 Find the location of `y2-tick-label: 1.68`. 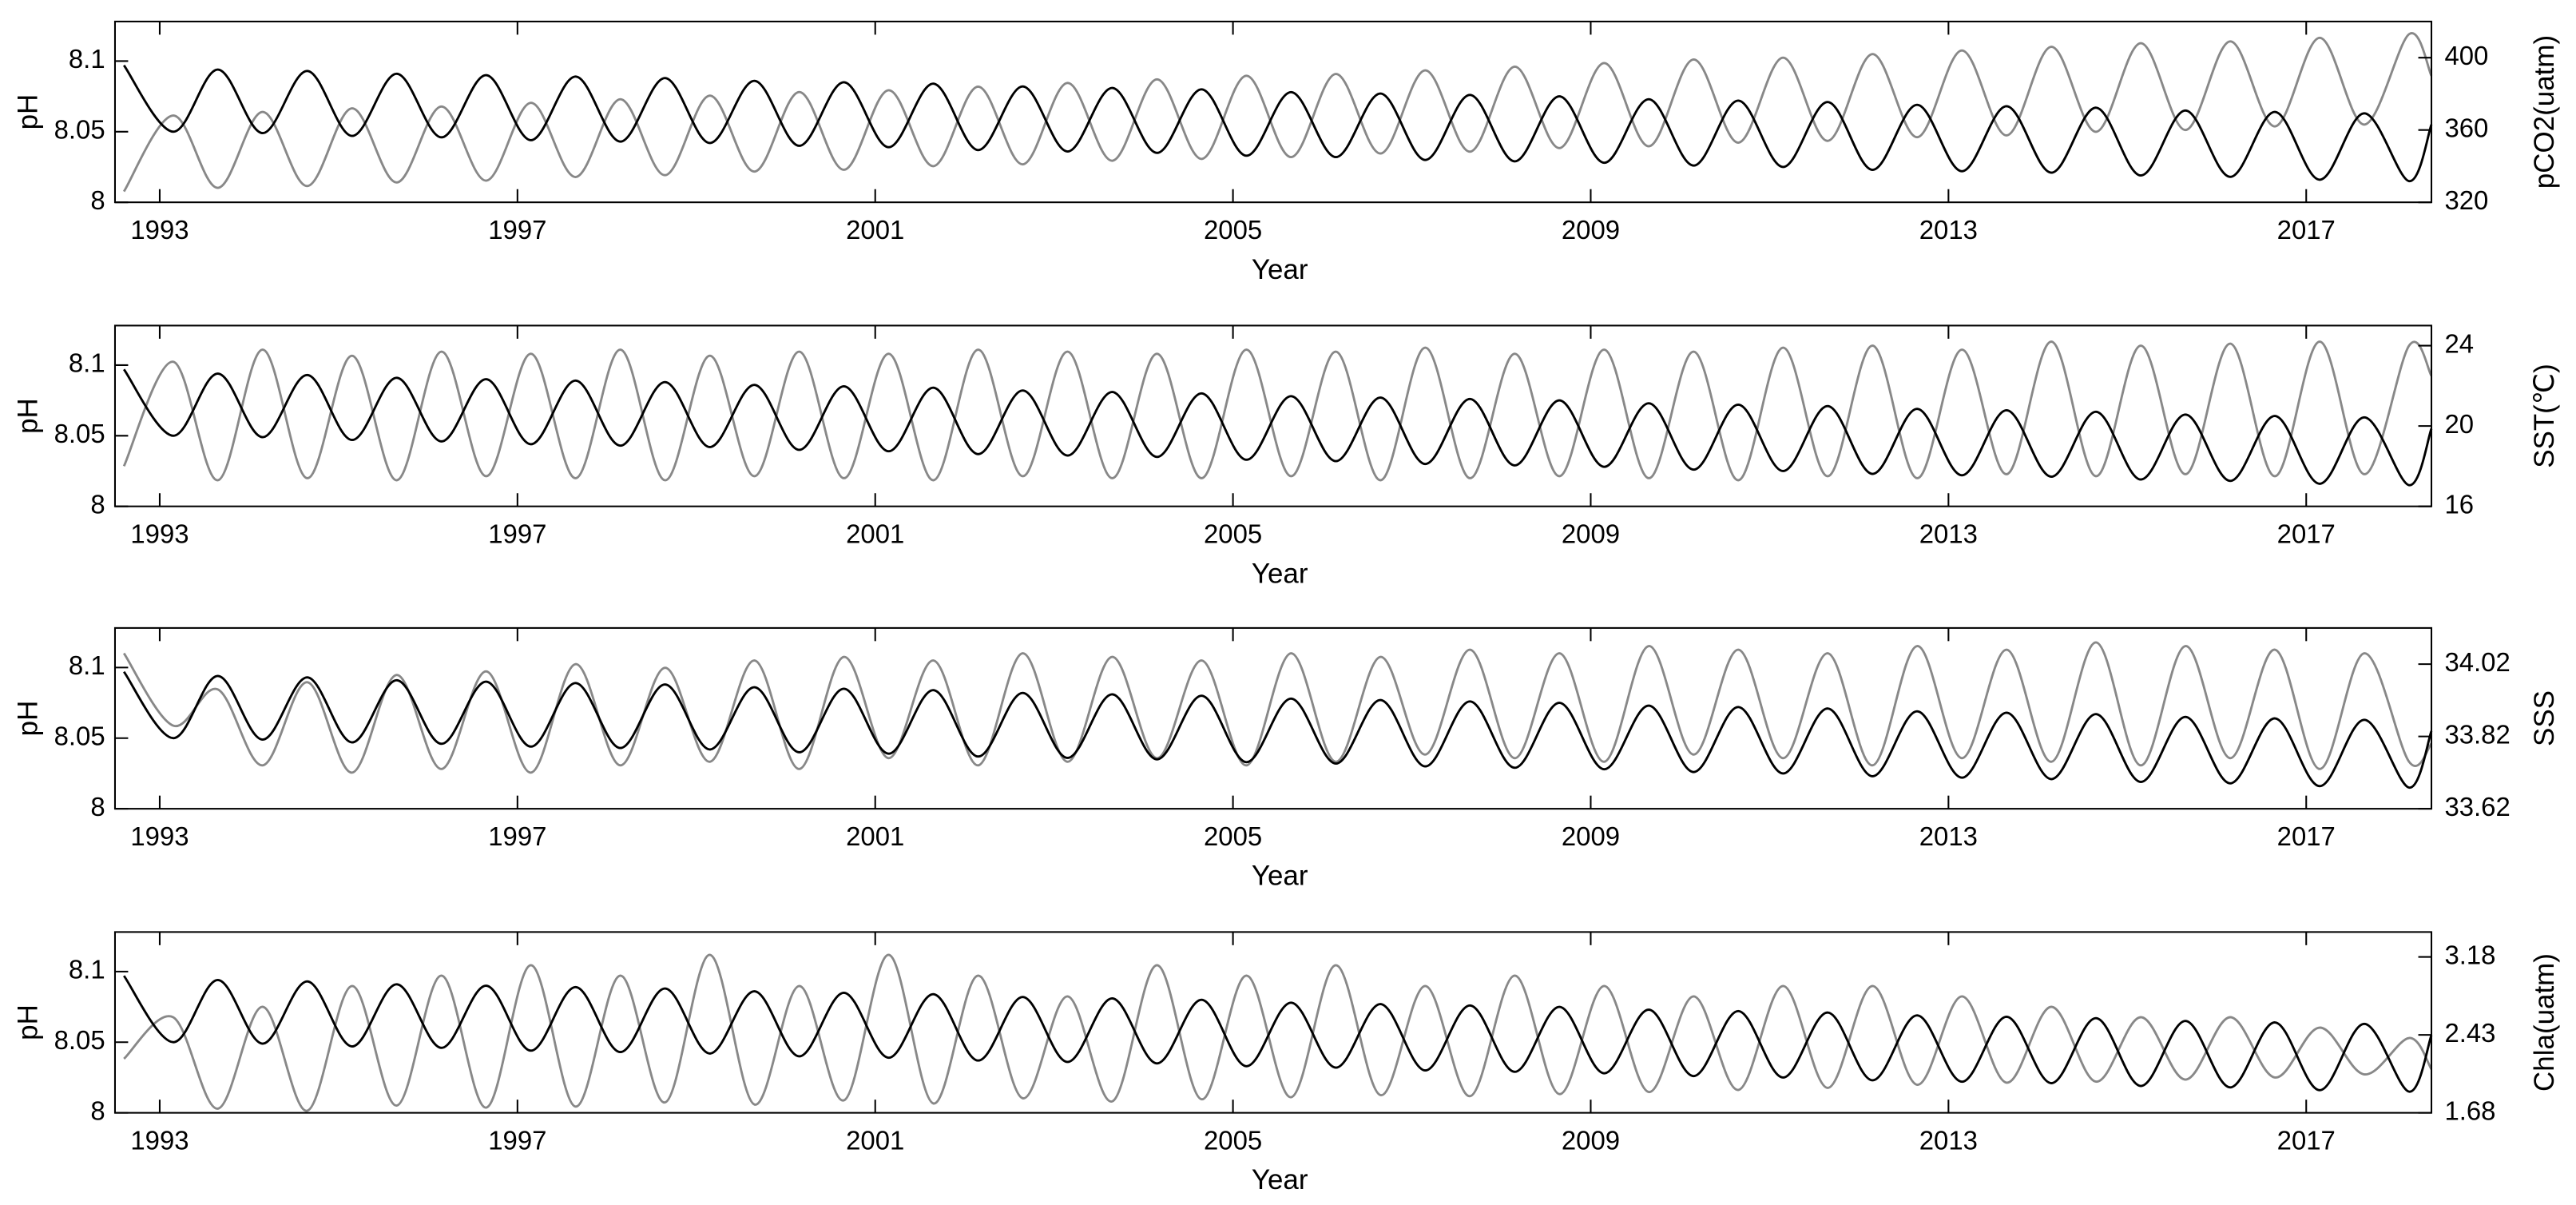

y2-tick-label: 1.68 is located at coordinates (2470, 1110).